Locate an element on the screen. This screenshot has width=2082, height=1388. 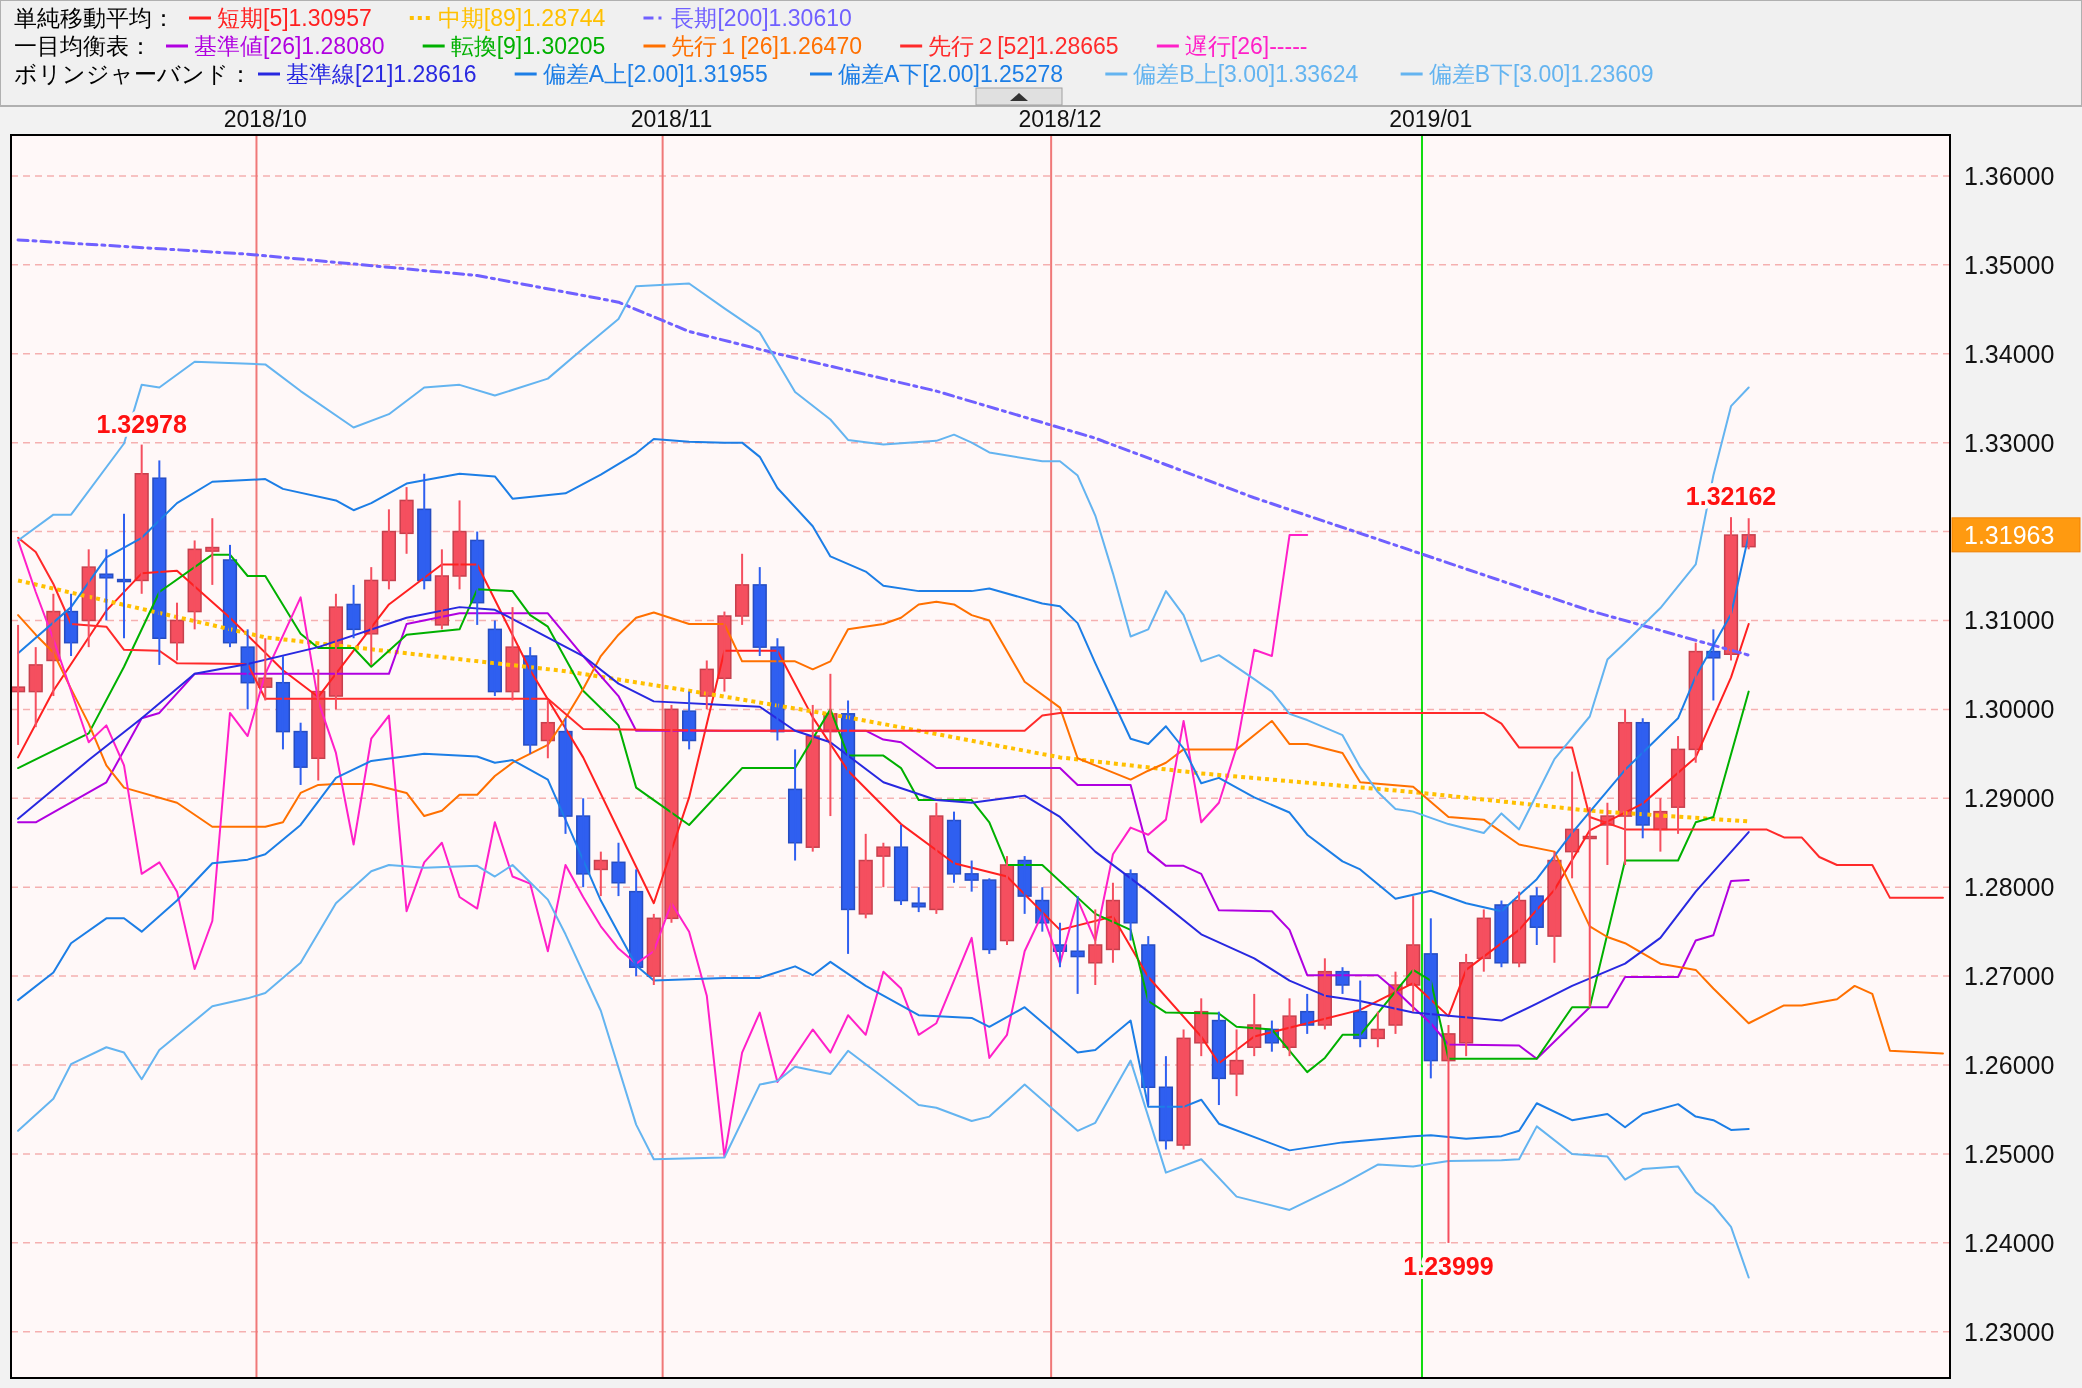
legend-label: 転換[9]1.30205 is located at coordinates (528, 46).